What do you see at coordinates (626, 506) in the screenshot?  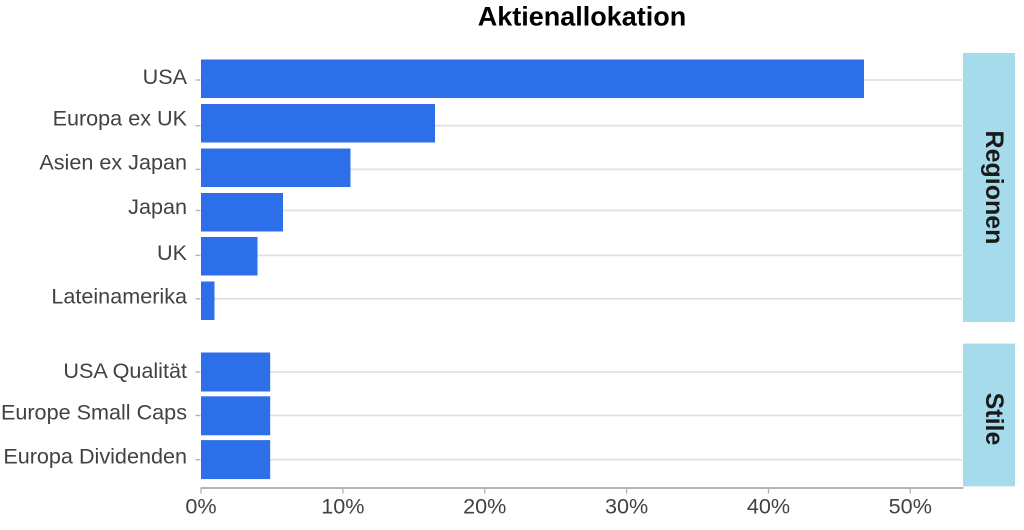 I see `svg-text: 30%` at bounding box center [626, 506].